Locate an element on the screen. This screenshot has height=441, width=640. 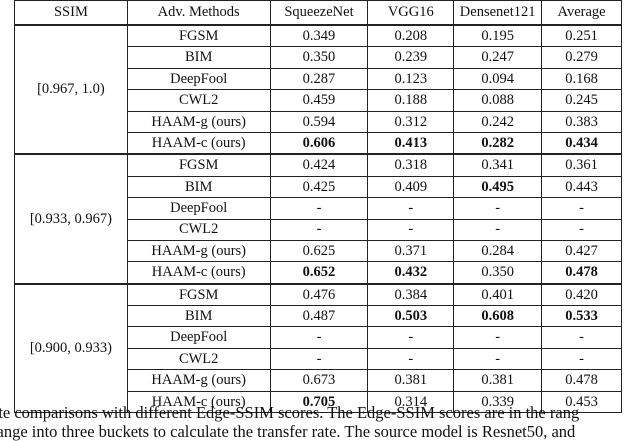
header-average: Average is located at coordinates (581, 13).